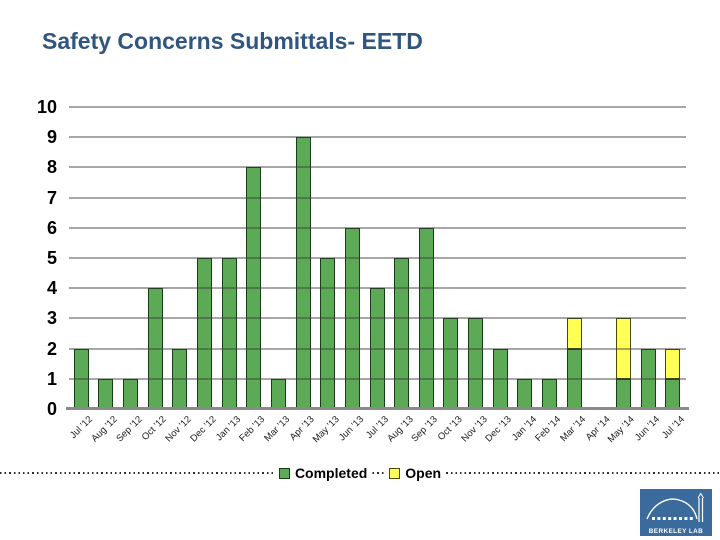 The height and width of the screenshot is (540, 720). I want to click on legend-label-open: Open, so click(423, 473).